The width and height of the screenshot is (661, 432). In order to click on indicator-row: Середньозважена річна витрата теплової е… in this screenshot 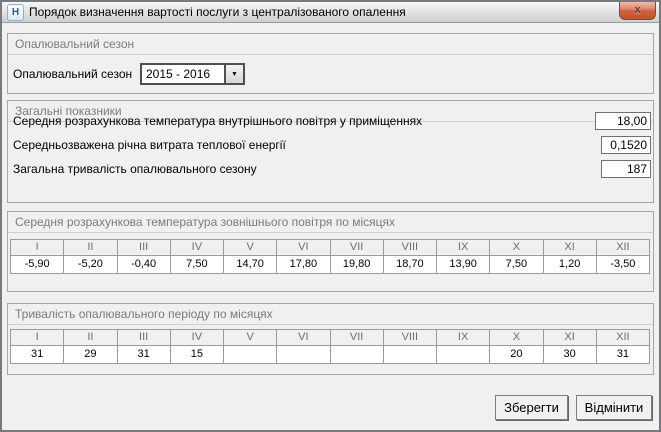, I will do `click(332, 145)`.